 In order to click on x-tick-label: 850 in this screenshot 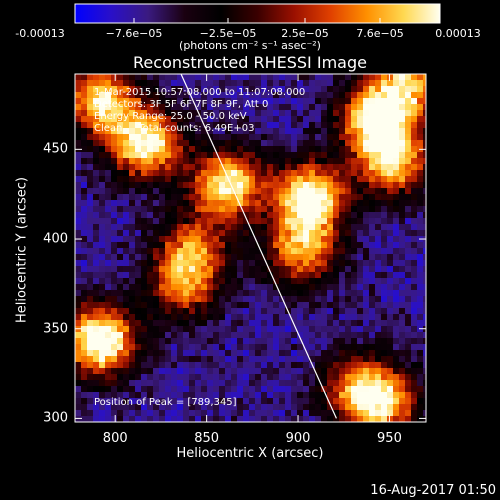, I will do `click(207, 438)`.